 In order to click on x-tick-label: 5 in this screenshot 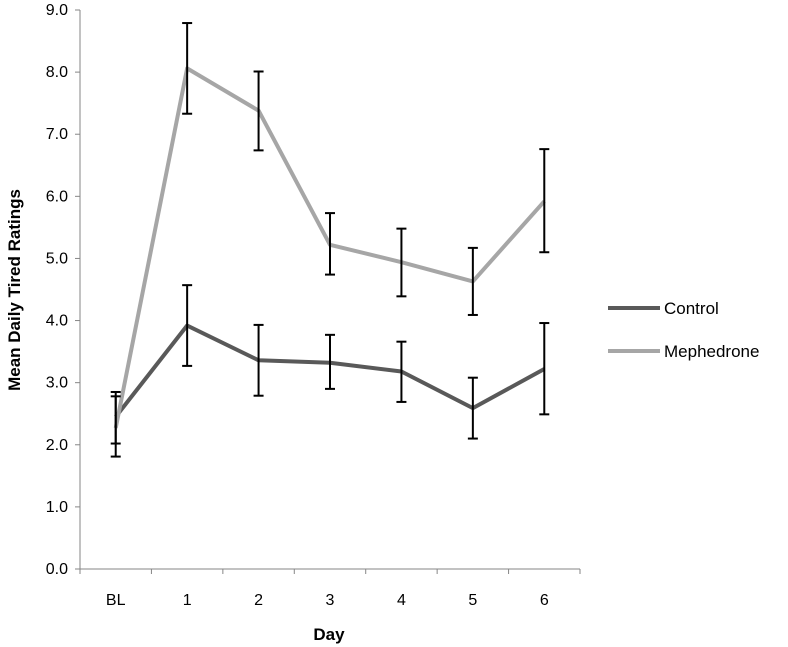, I will do `click(472, 600)`.